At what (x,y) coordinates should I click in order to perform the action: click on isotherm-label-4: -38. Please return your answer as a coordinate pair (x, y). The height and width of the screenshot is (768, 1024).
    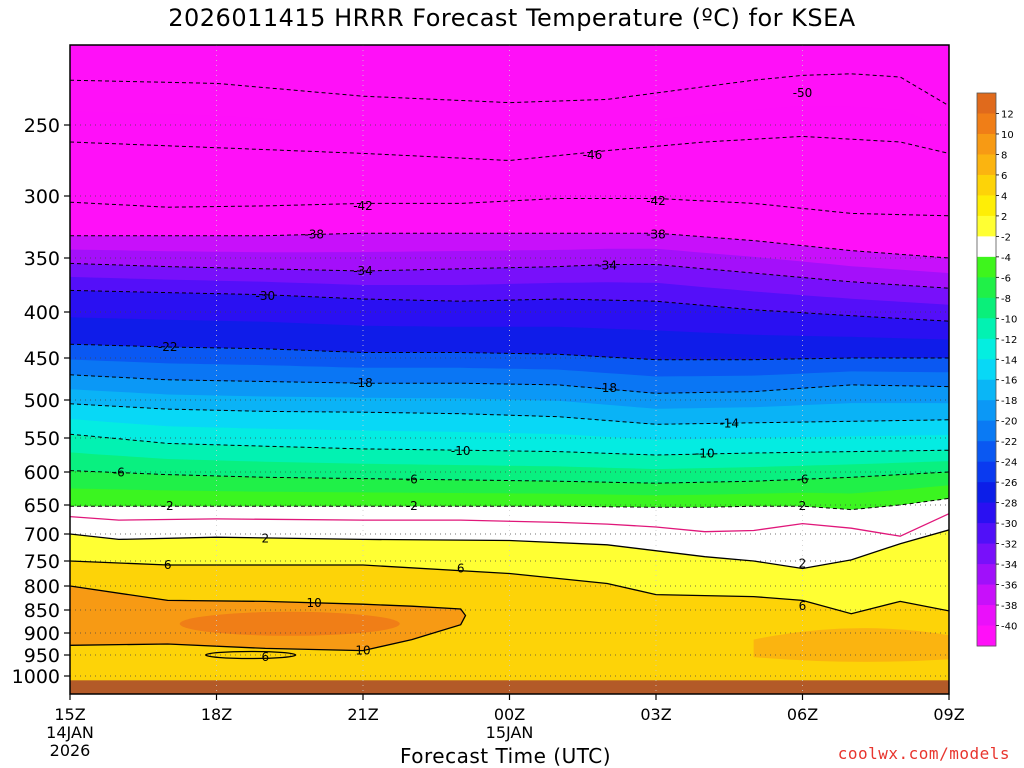
    Looking at the image, I should click on (314, 234).